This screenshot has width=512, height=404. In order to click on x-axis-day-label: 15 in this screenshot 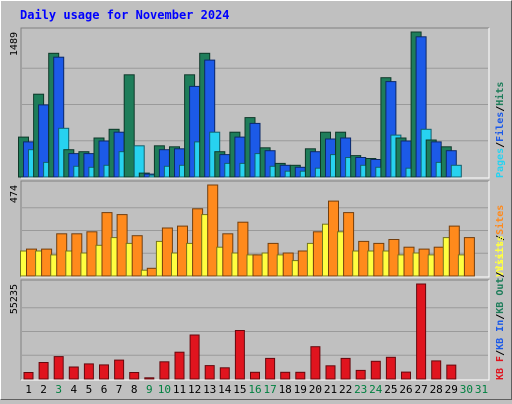, I will do `click(239, 389)`.